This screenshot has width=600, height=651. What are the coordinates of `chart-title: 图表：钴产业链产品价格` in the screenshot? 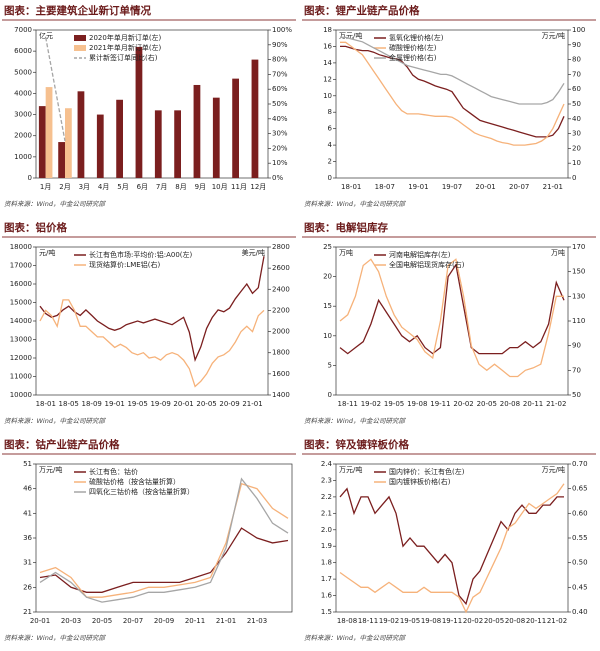 It's located at (62, 444).